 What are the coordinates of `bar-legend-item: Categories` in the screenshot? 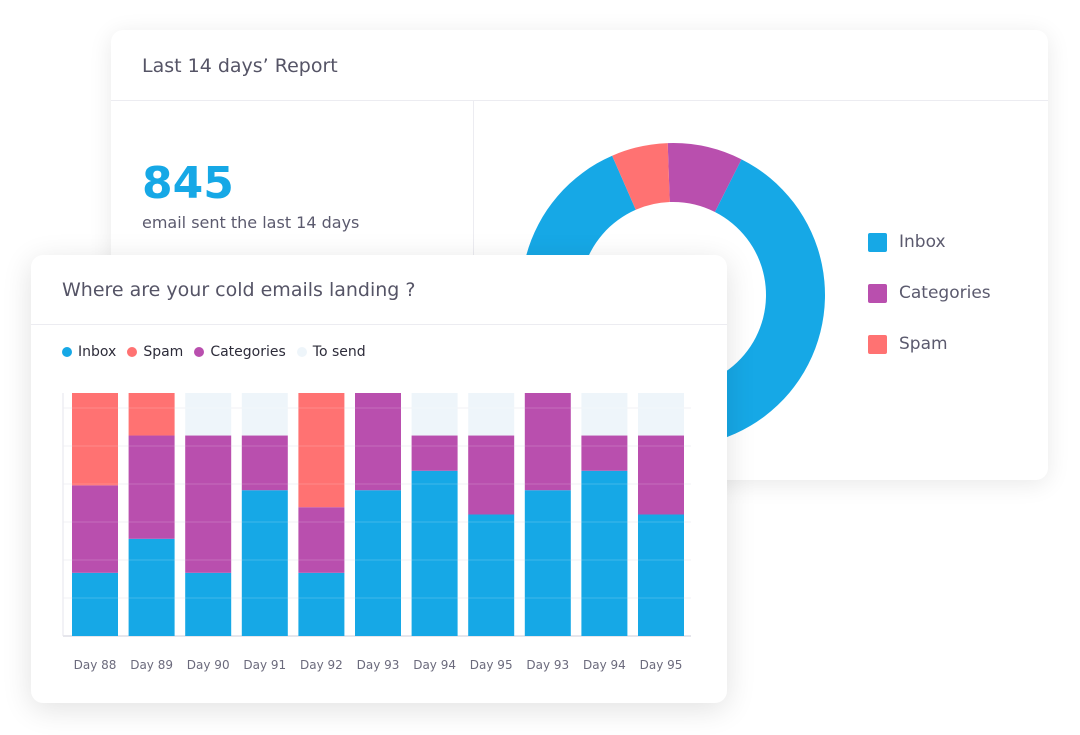 It's located at (240, 352).